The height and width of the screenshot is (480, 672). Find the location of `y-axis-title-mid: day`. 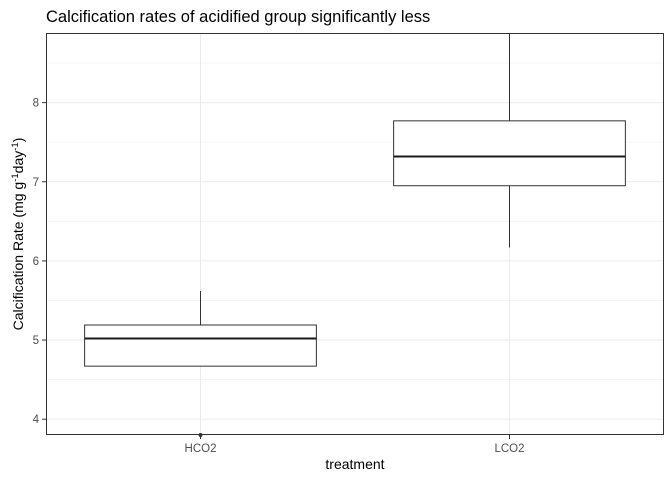

y-axis-title-mid: day is located at coordinates (18, 162).